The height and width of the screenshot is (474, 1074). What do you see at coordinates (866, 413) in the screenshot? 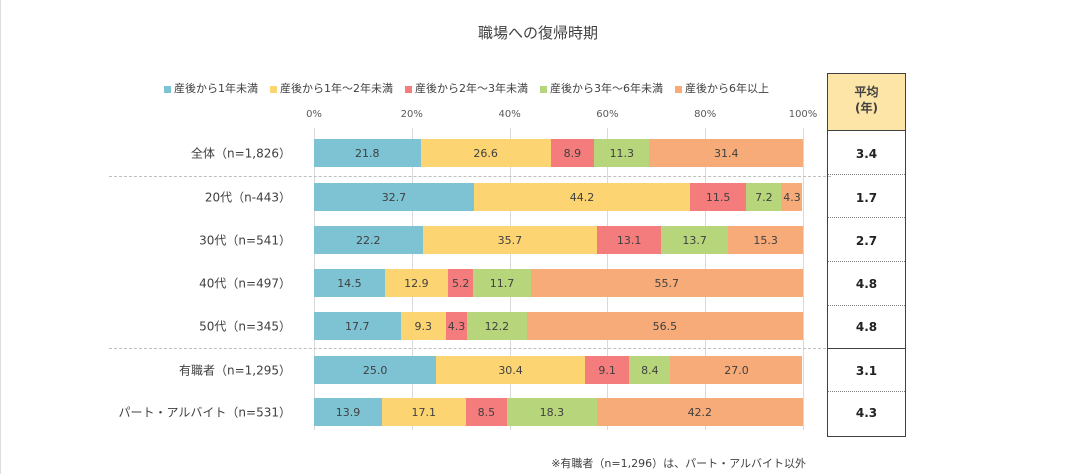
I see `average-value: 4.3` at bounding box center [866, 413].